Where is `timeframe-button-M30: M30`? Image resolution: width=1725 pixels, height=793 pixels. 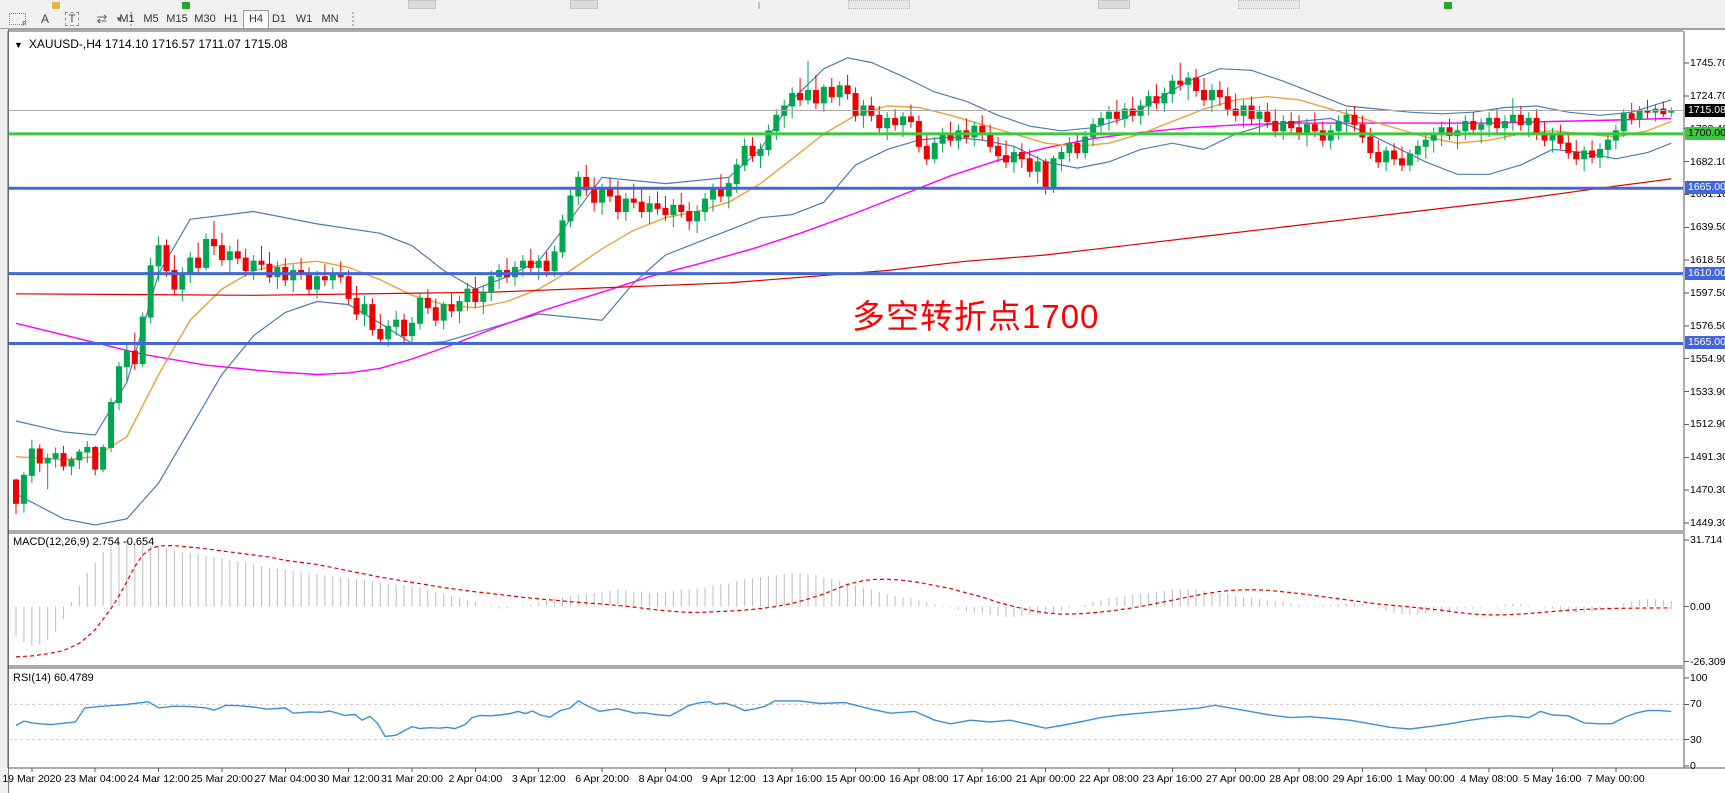
timeframe-button-M30: M30 is located at coordinates (205, 19).